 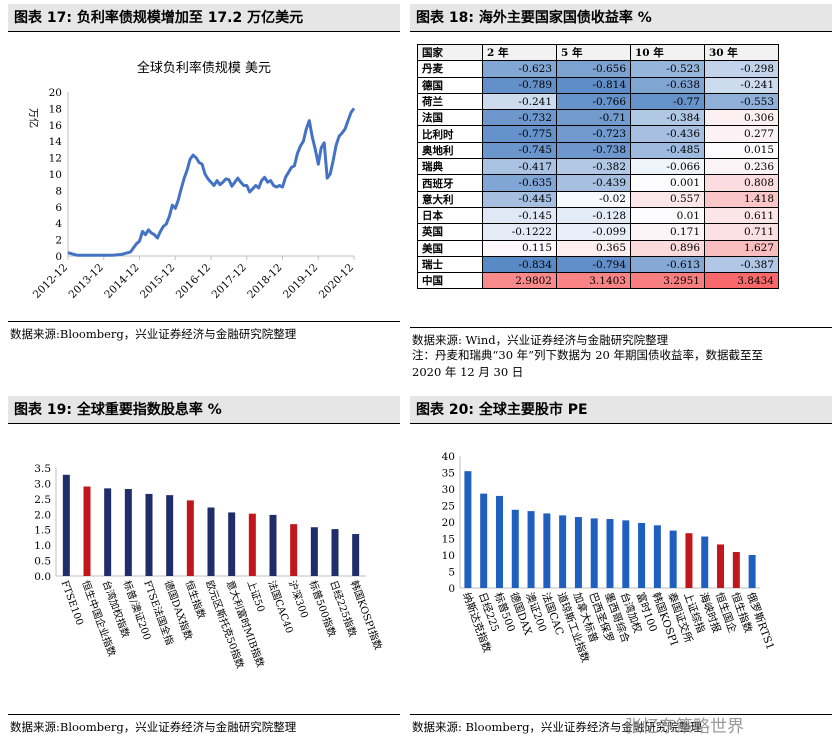 What do you see at coordinates (593, 118) in the screenshot?
I see `yield-cell: -0.71` at bounding box center [593, 118].